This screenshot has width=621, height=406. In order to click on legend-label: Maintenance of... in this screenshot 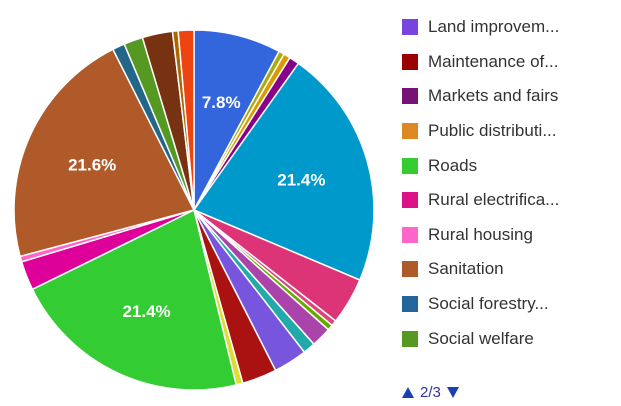, I will do `click(493, 61)`.